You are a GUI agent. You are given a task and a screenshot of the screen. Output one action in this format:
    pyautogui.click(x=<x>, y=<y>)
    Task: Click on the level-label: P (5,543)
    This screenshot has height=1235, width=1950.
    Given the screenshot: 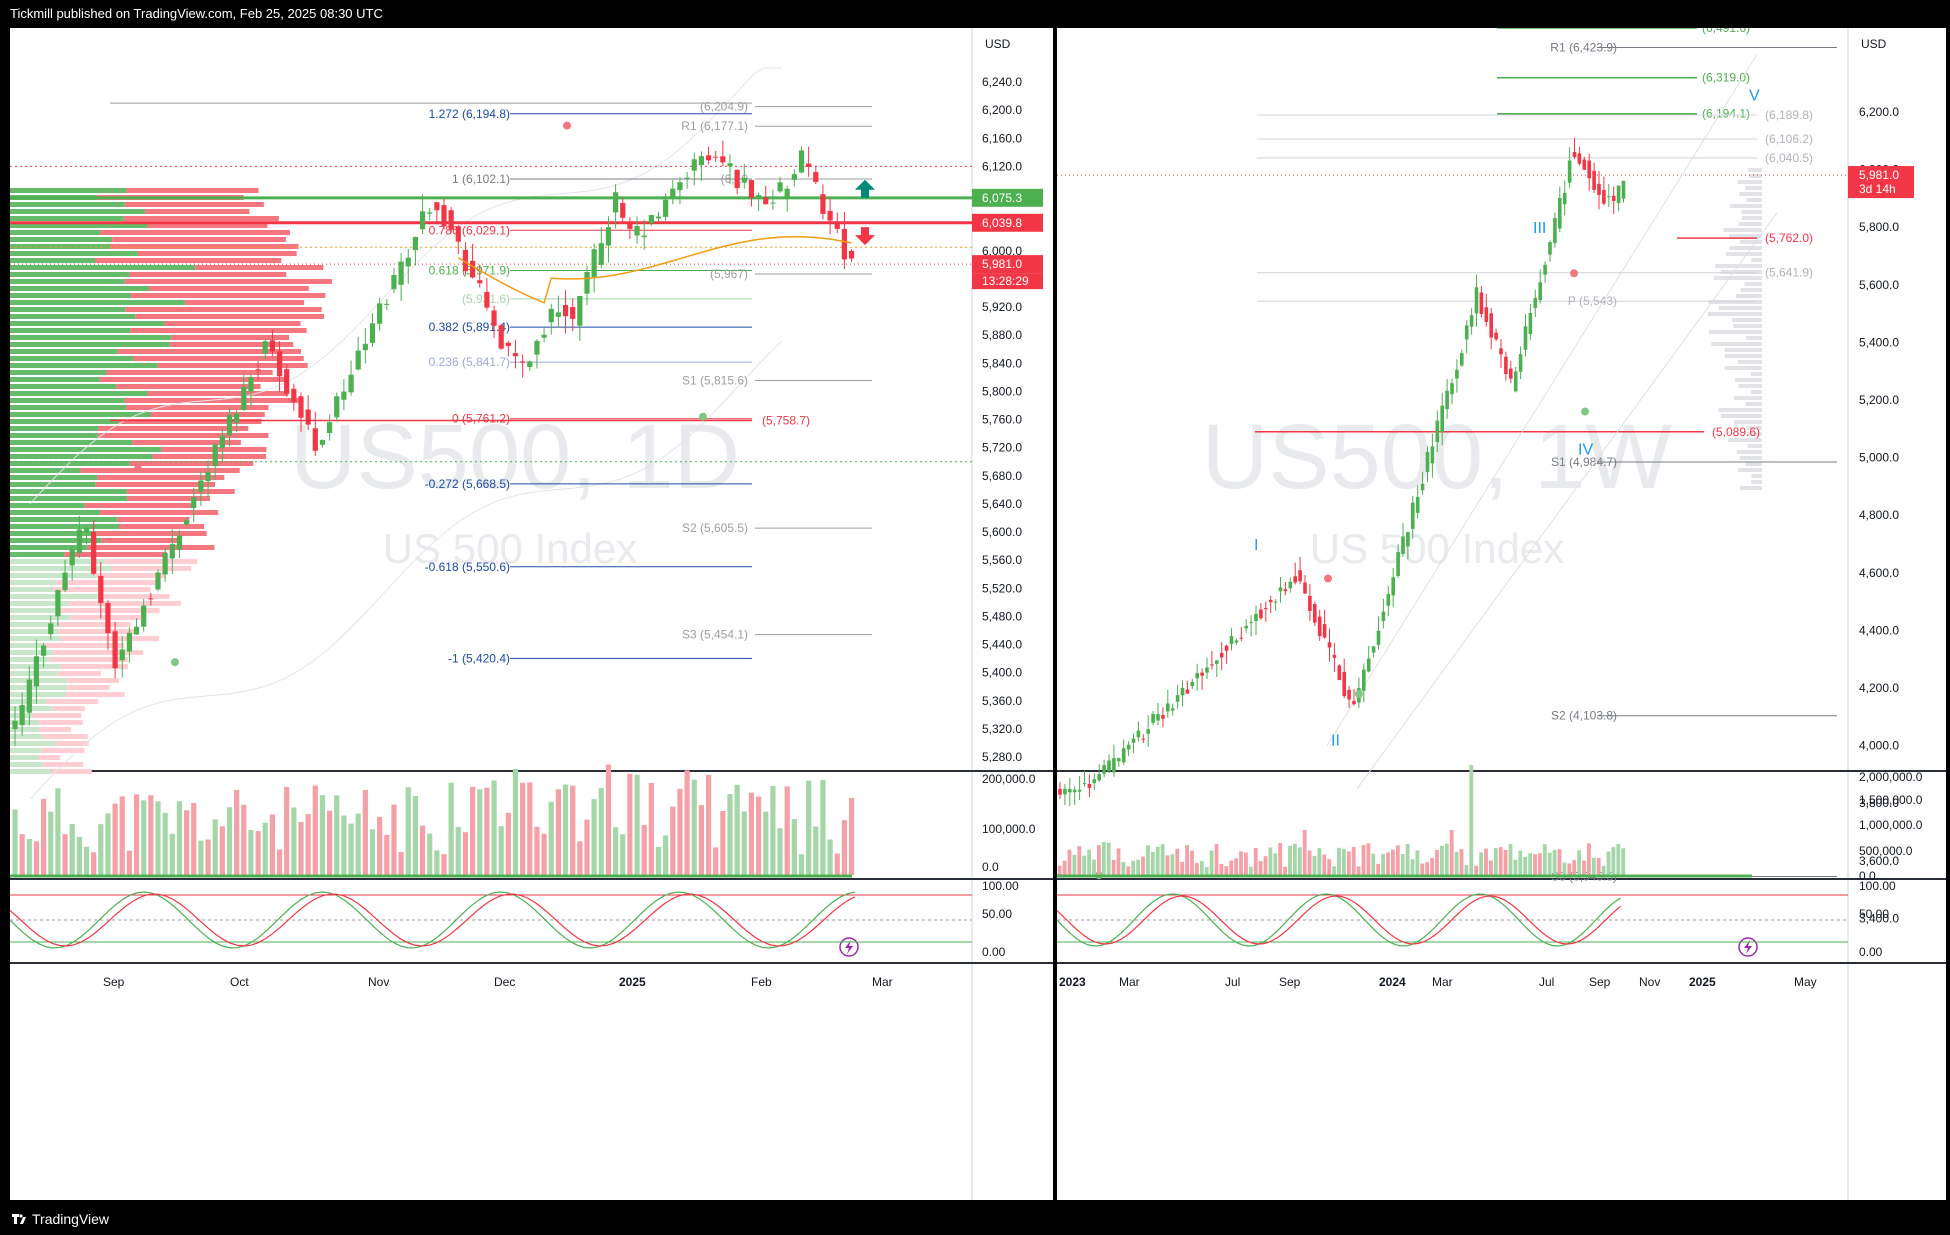 What is the action you would take?
    pyautogui.click(x=1592, y=301)
    